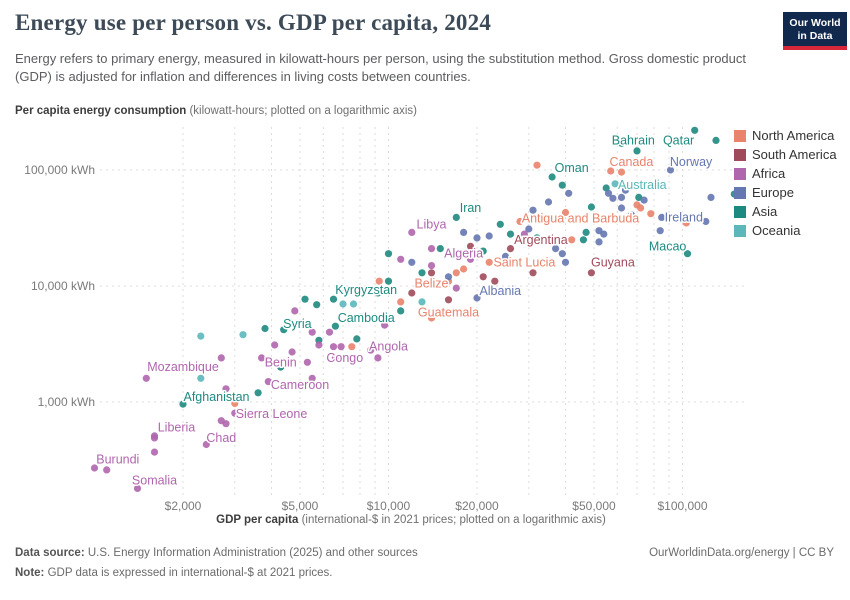  I want to click on country-label: Norway, so click(691, 162).